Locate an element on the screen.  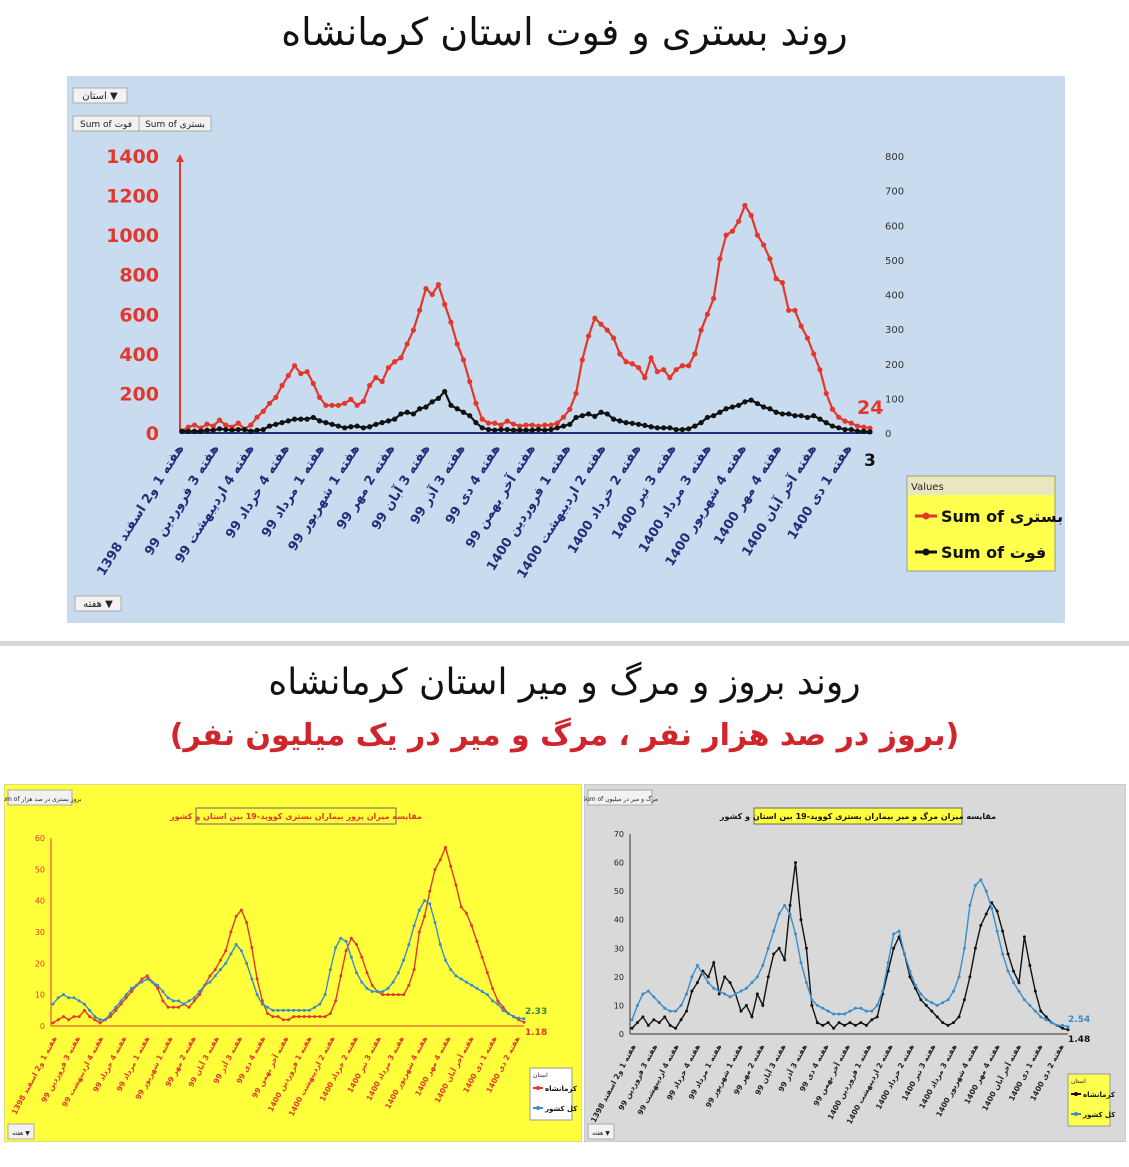
legend-item-label: کرمانشاه is located at coordinates (561, 1089).